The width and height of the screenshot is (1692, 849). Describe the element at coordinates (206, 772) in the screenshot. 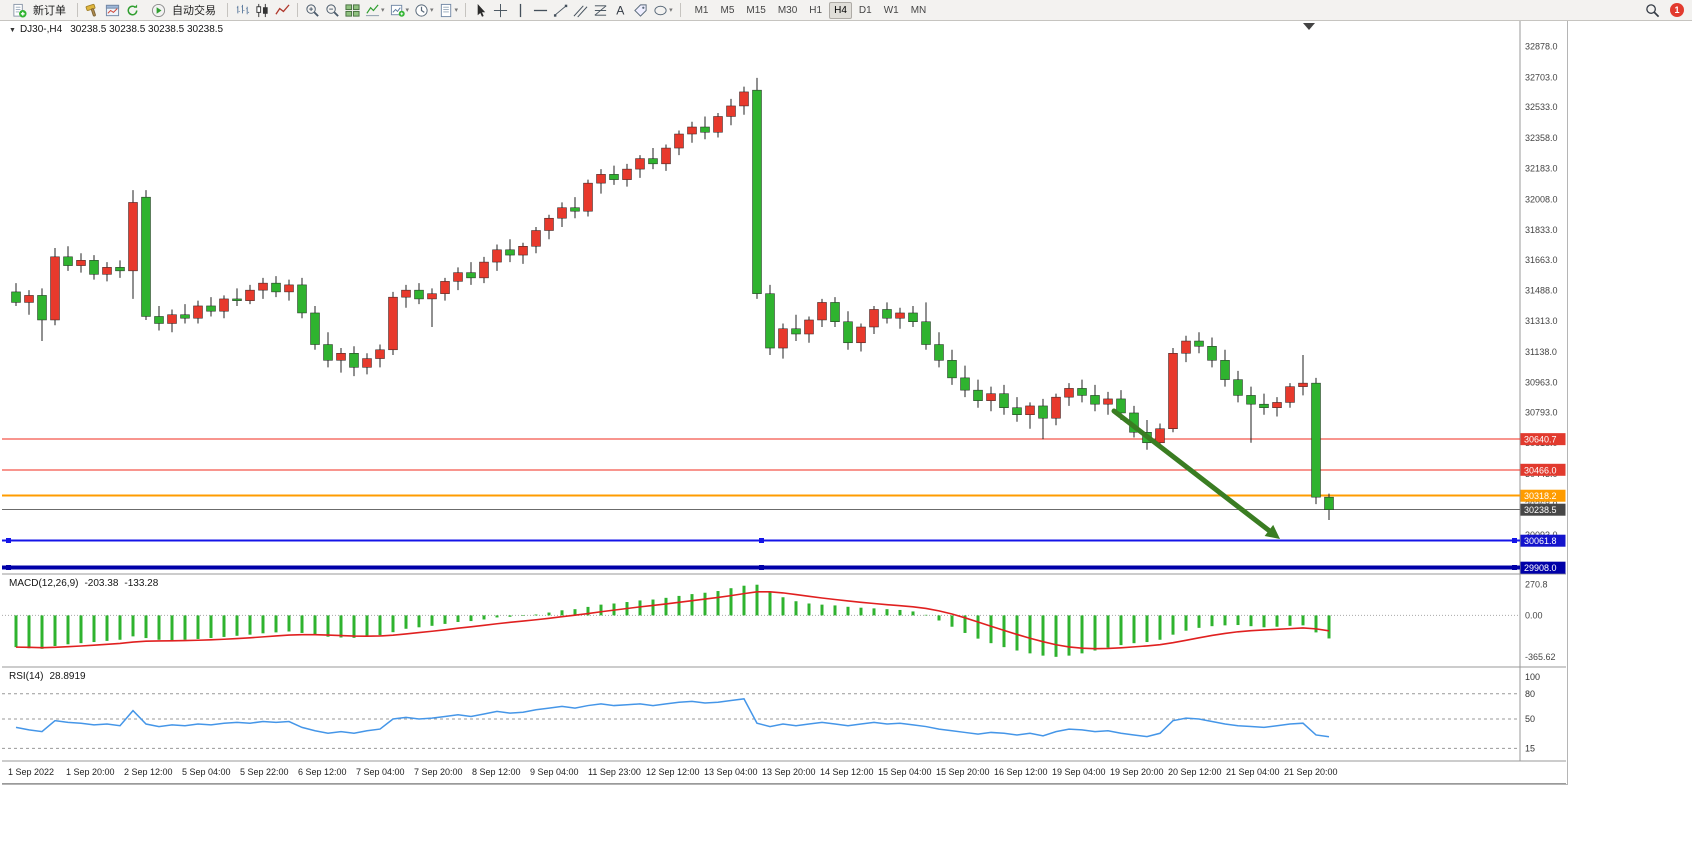

I see `svg-text: 5 Sep 04:00` at that location.